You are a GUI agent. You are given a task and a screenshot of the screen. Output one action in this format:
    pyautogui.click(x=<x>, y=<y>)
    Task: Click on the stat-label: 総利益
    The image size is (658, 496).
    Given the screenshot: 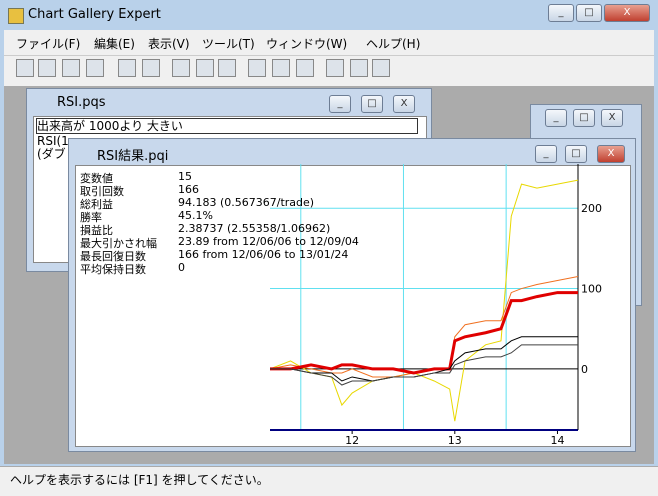 What is the action you would take?
    pyautogui.click(x=96, y=204)
    